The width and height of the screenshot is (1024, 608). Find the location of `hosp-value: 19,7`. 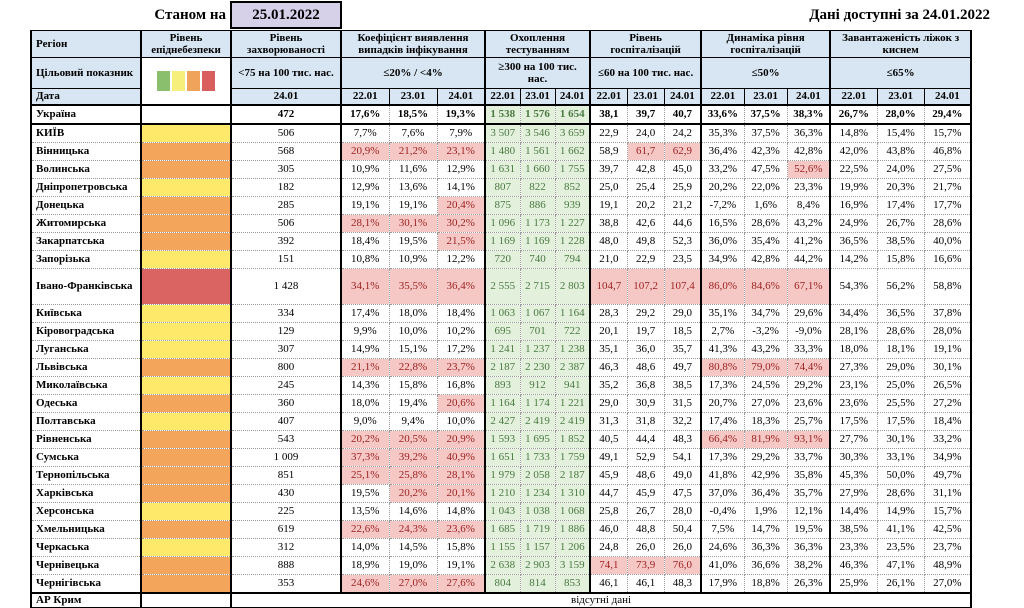

hosp-value: 19,7 is located at coordinates (645, 331).